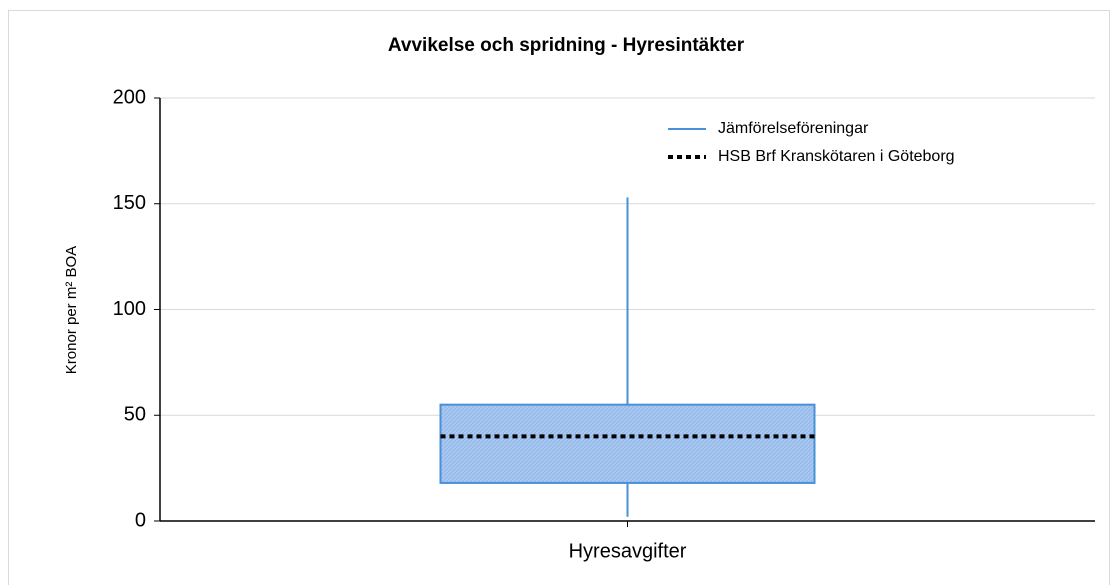 Image resolution: width=1117 pixels, height=585 pixels. What do you see at coordinates (129, 97) in the screenshot?
I see `y-tick-label: 200` at bounding box center [129, 97].